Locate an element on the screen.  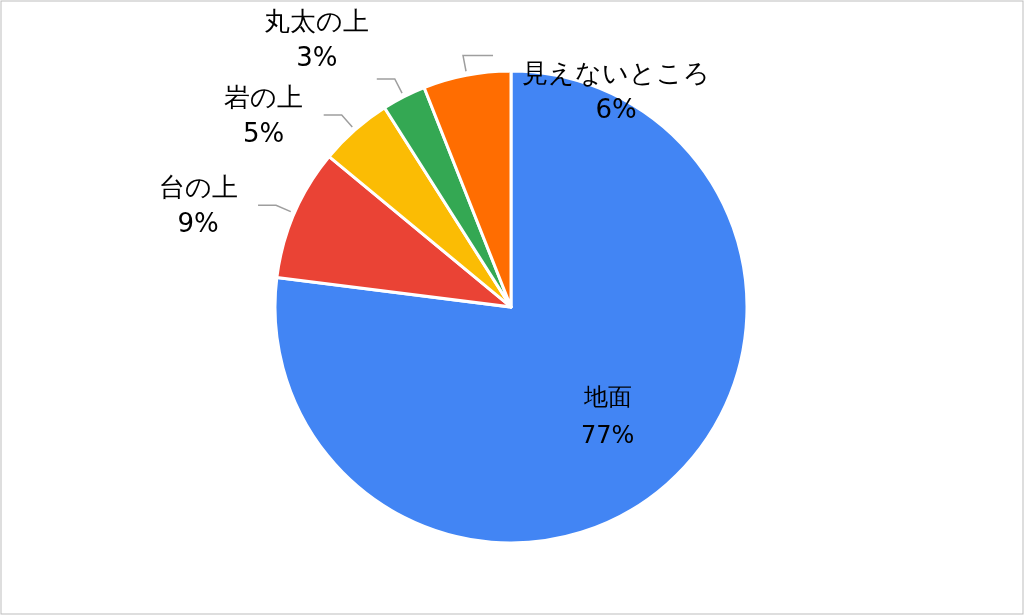
data-label: 6% is located at coordinates (616, 108).